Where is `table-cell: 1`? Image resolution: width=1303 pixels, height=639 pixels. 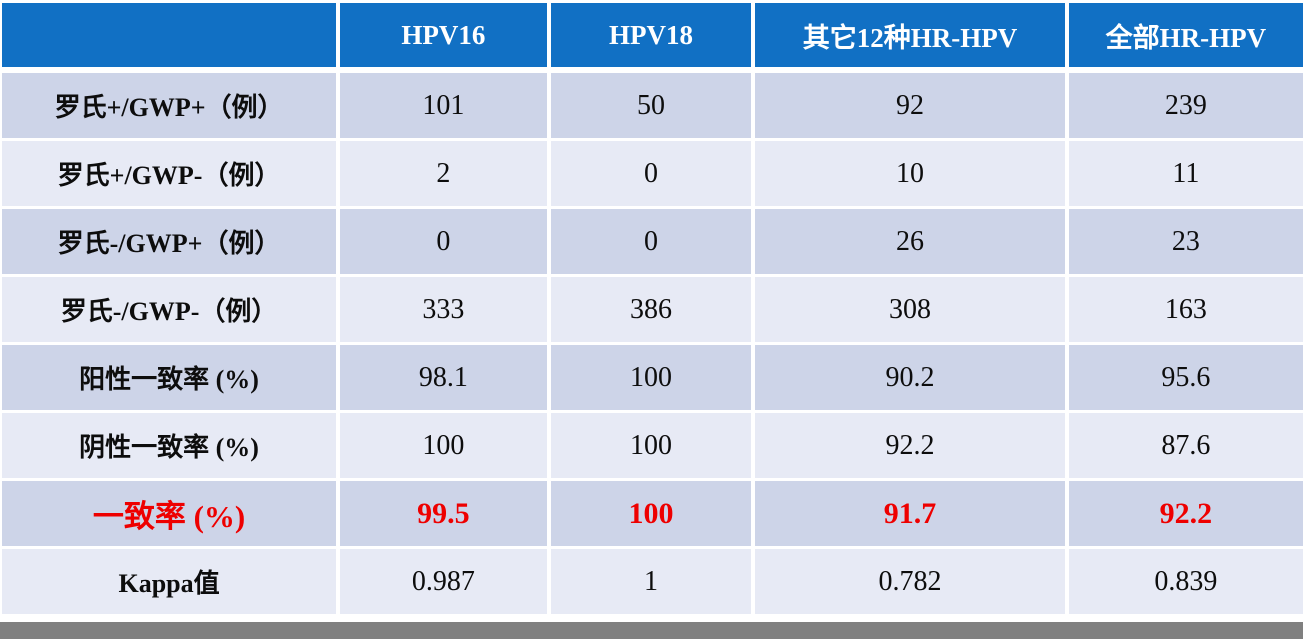 table-cell: 1 is located at coordinates (651, 581).